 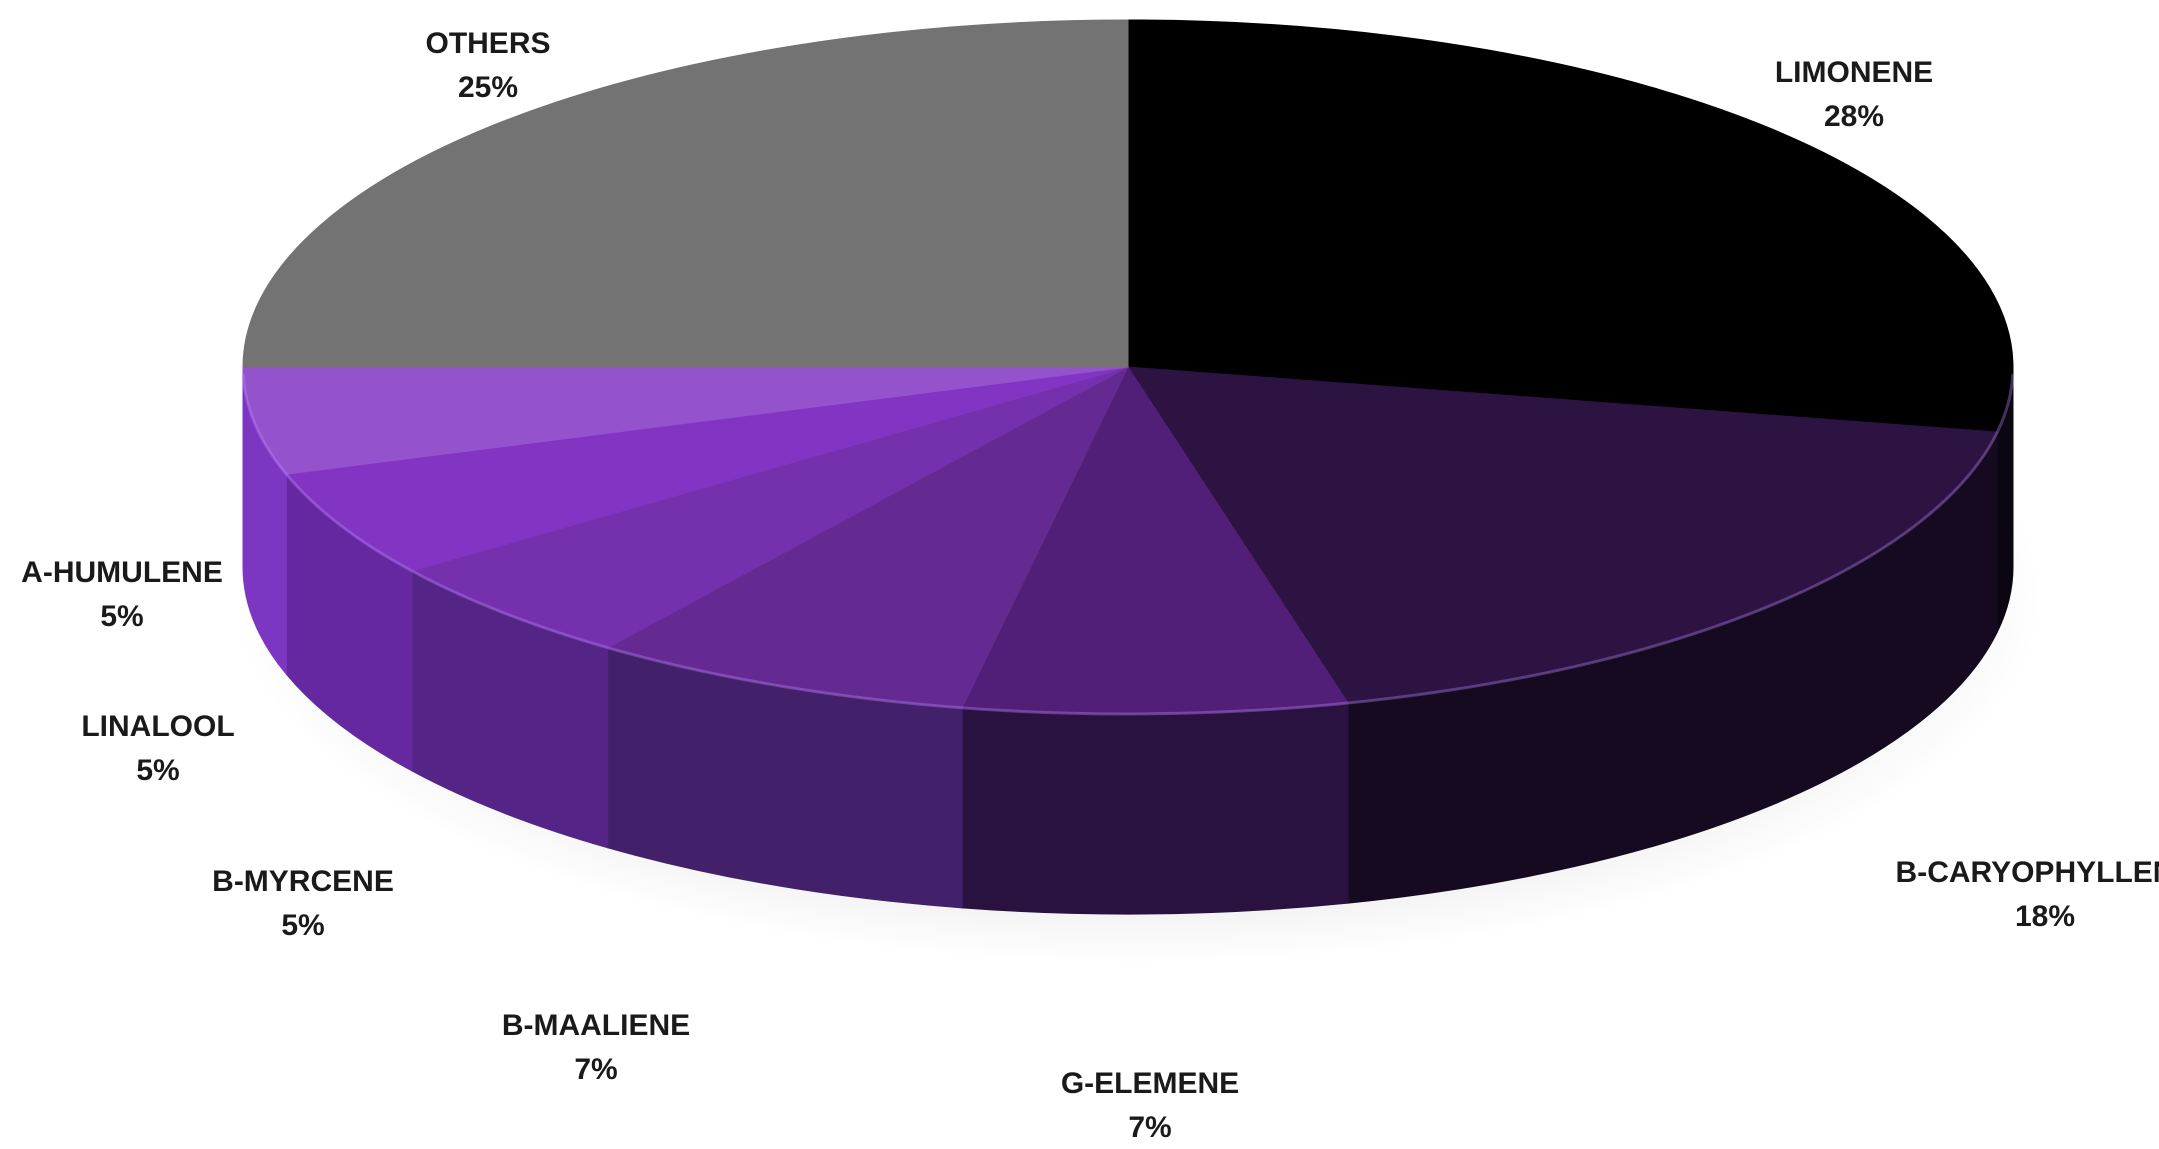 I want to click on slice-value-others: 25%, so click(x=488, y=87).